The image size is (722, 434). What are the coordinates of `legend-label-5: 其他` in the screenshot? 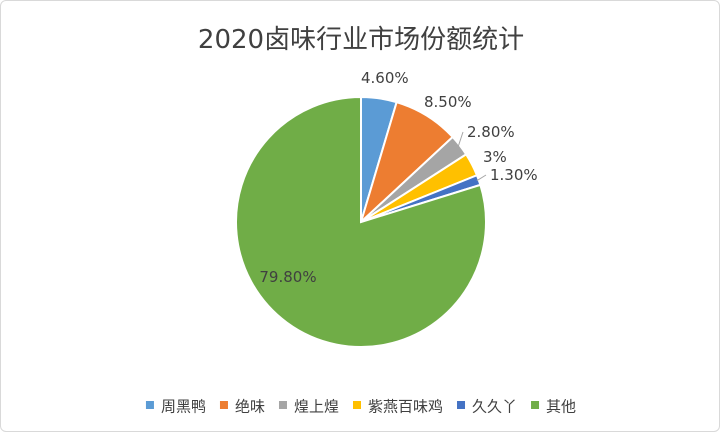 It's located at (561, 407).